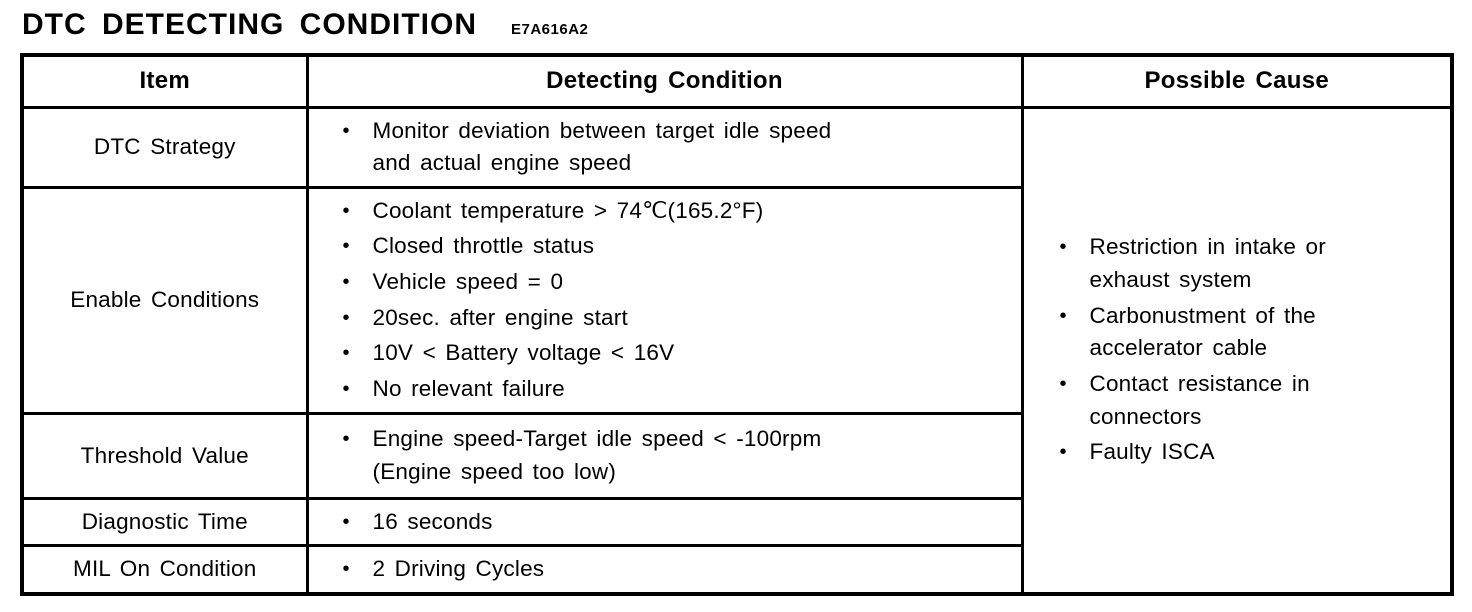 The height and width of the screenshot is (612, 1472). I want to click on table-header-row: Item Detecting Condition Possible Cause, so click(737, 81).